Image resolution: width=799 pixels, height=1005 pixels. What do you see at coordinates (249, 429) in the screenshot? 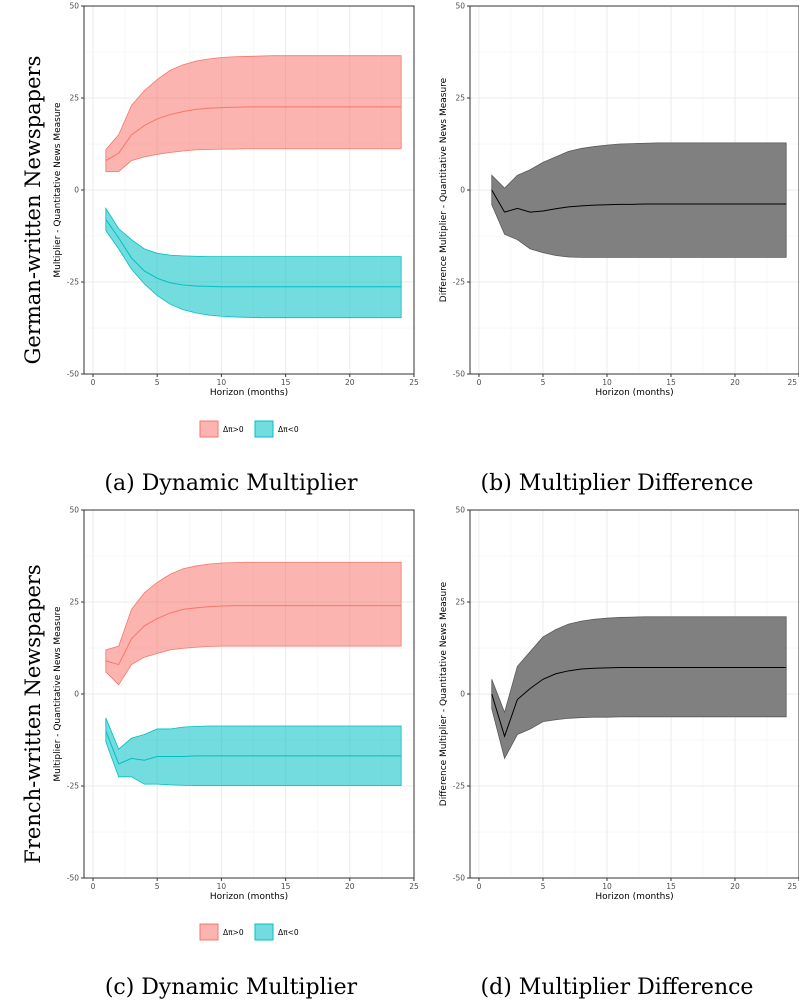
I see `legend-top: Δπ>0 Δπ<0` at bounding box center [249, 429].